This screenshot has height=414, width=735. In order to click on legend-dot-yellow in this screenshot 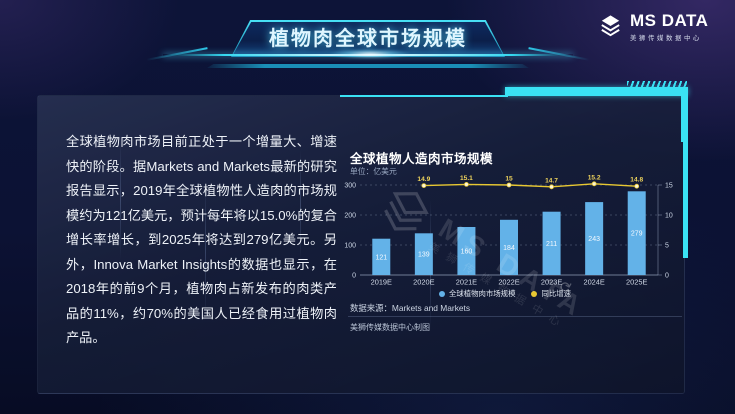, I will do `click(534, 293)`.